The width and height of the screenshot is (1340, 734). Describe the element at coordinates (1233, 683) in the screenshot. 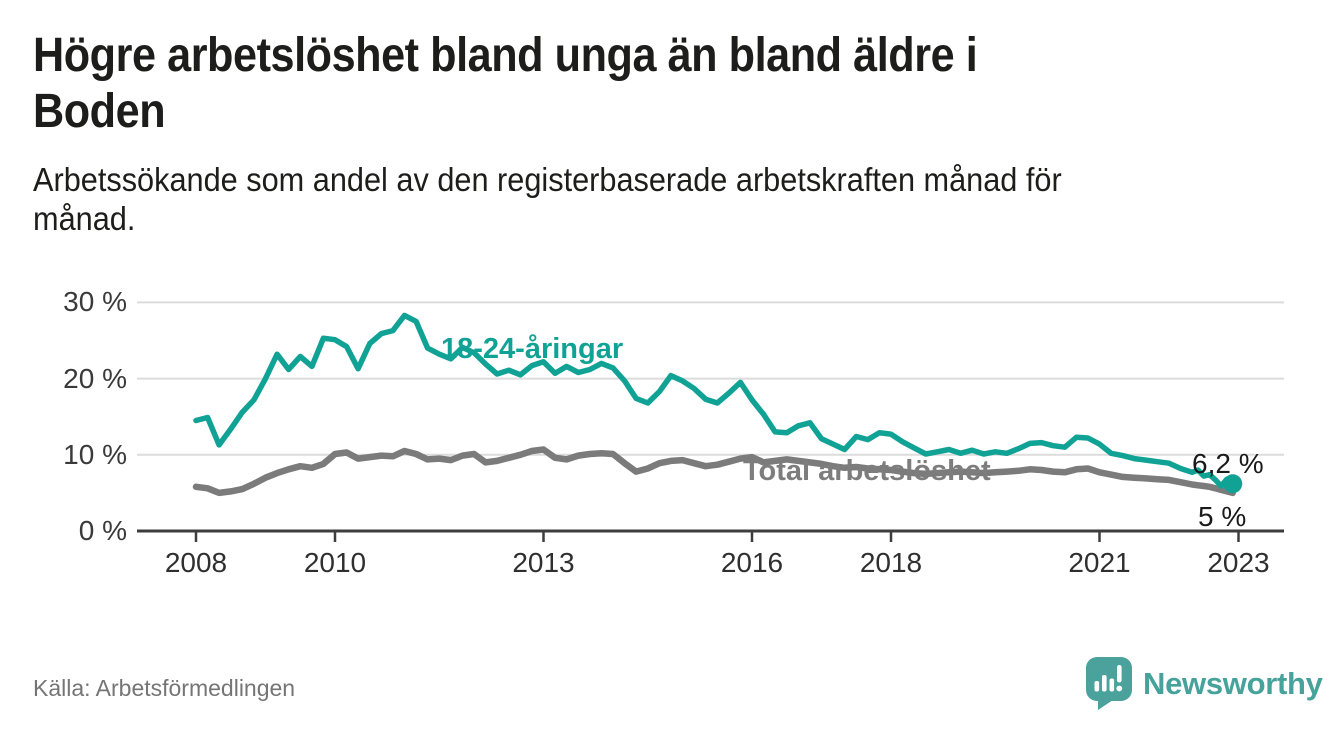

I see `newsworthy-logo-text: Newsworthy` at that location.